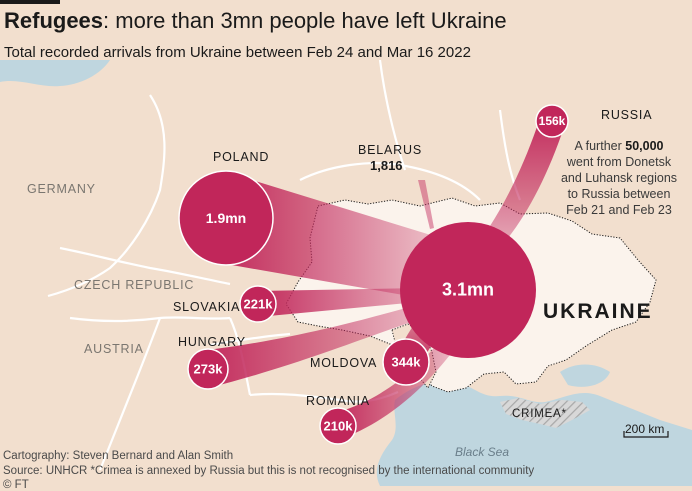 The image size is (692, 491). I want to click on label-hungary: HUNGARY, so click(212, 342).